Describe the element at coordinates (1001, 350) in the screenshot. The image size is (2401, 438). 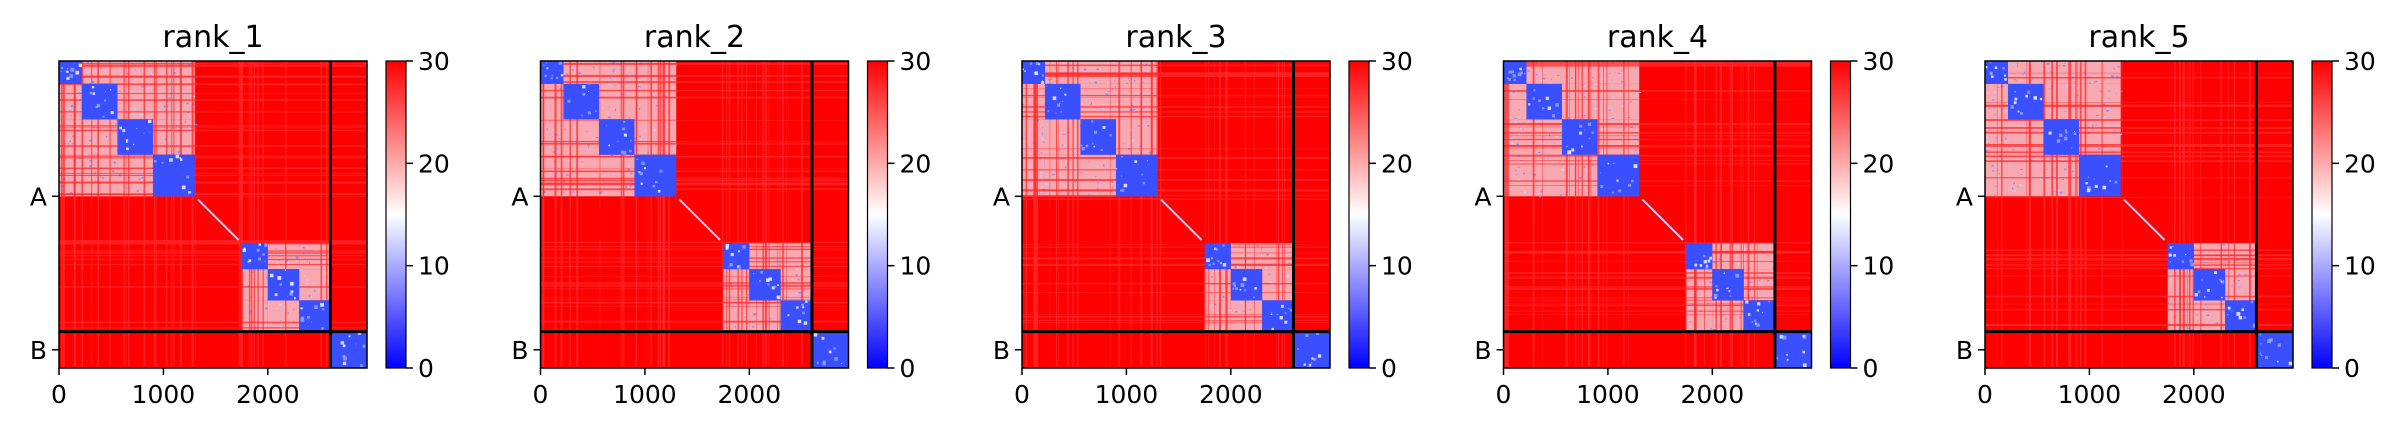
I see `y-tick-label: B` at that location.